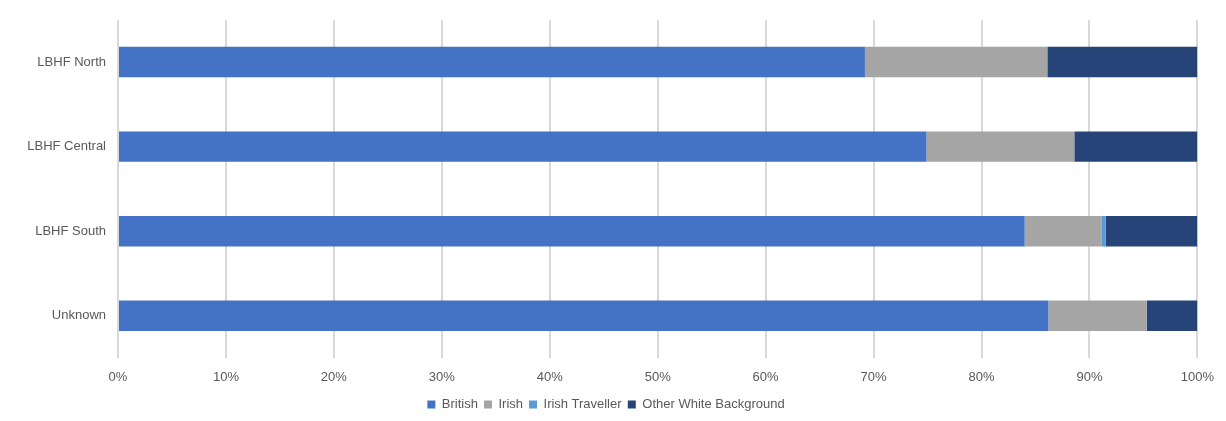 This screenshot has width=1226, height=421. Describe the element at coordinates (511, 404) in the screenshot. I see `legend-label: Irish` at that location.